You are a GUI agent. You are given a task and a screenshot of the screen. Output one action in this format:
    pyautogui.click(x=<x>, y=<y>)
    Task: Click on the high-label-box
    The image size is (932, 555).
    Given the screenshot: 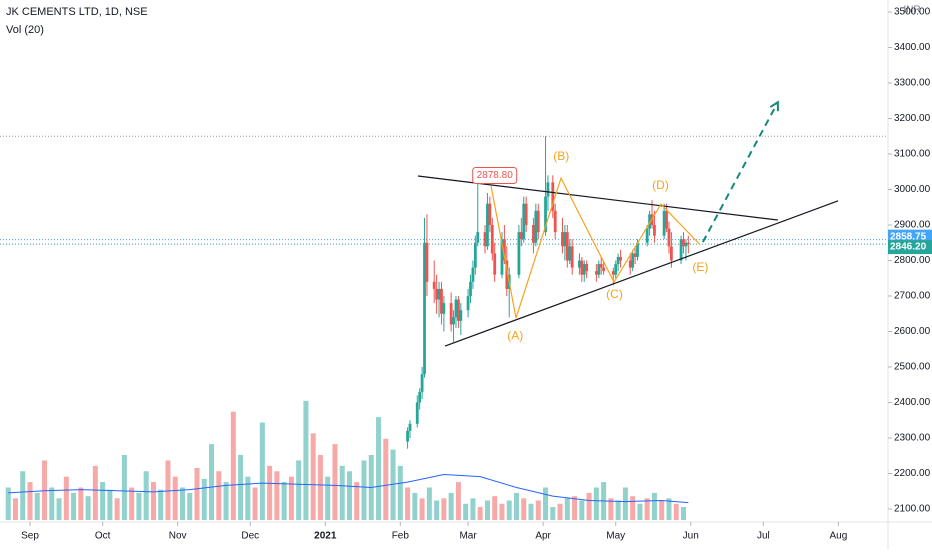 What is the action you would take?
    pyautogui.click(x=495, y=176)
    